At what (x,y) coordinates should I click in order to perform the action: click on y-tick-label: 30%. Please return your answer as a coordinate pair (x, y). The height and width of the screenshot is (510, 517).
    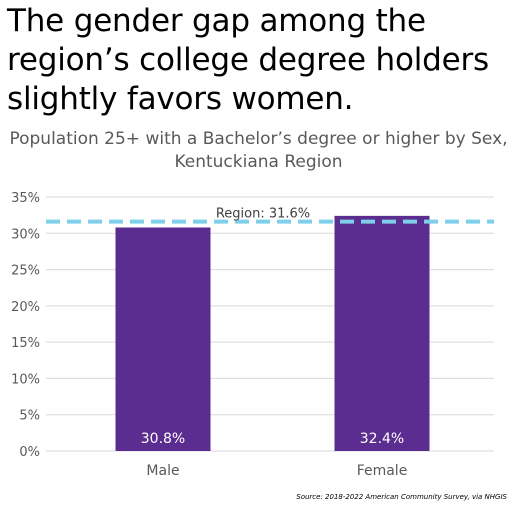
    Looking at the image, I should click on (25, 234).